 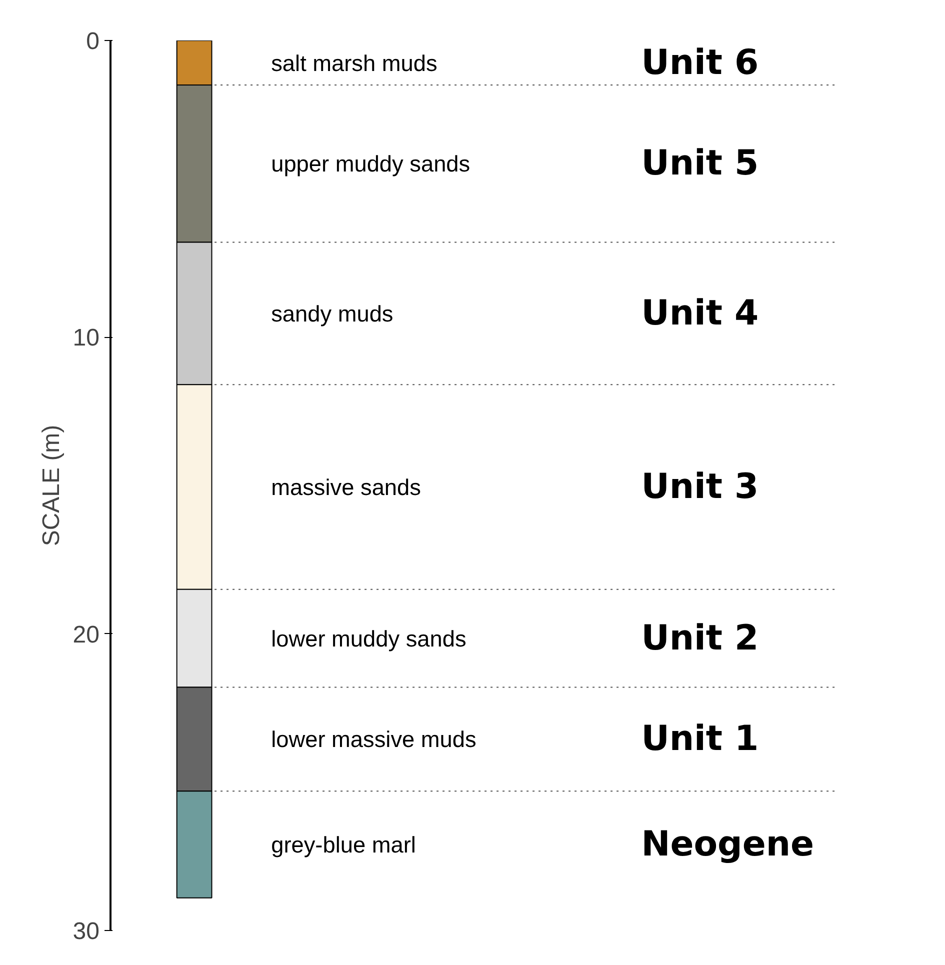 I want to click on text: Unit 3, so click(x=700, y=486).